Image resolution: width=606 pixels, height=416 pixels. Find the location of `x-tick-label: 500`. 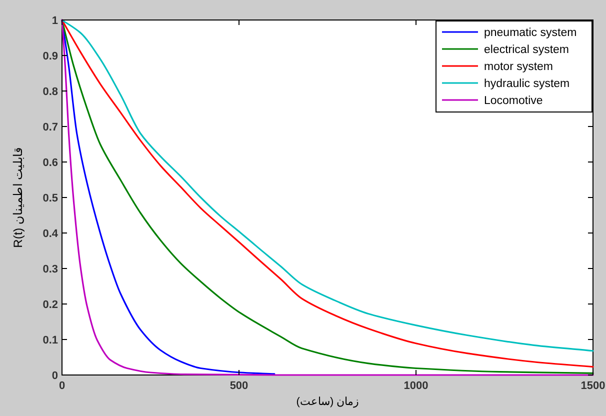

x-tick-label: 500 is located at coordinates (239, 386).